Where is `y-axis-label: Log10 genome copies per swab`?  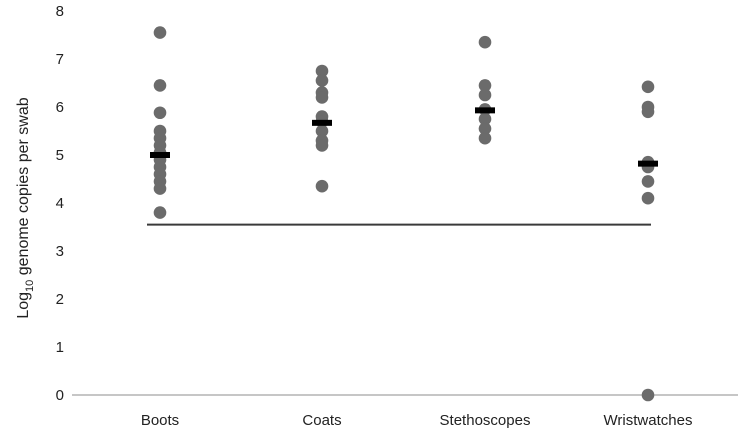
y-axis-label: Log10 genome copies per swab is located at coordinates (25, 207).